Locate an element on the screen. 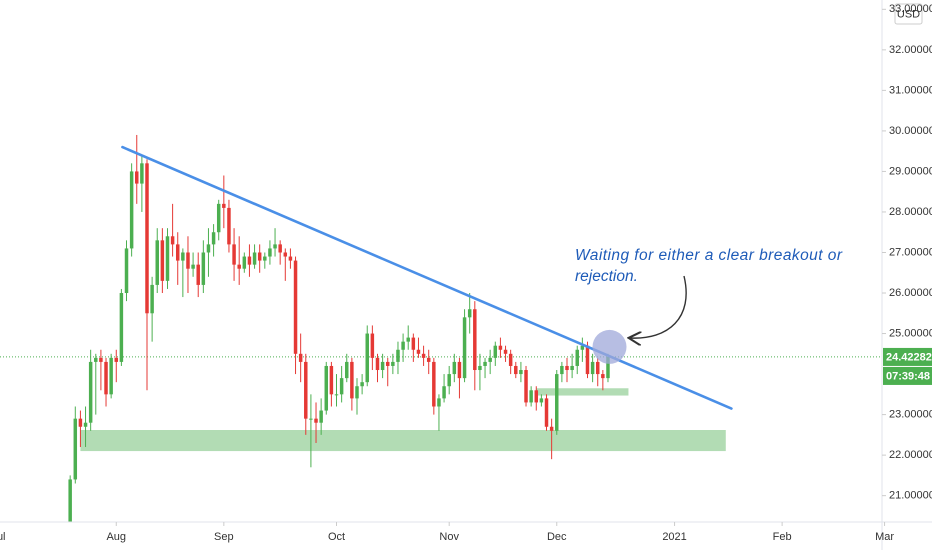 The width and height of the screenshot is (932, 550). x-tick-label: Jul is located at coordinates (2, 537).